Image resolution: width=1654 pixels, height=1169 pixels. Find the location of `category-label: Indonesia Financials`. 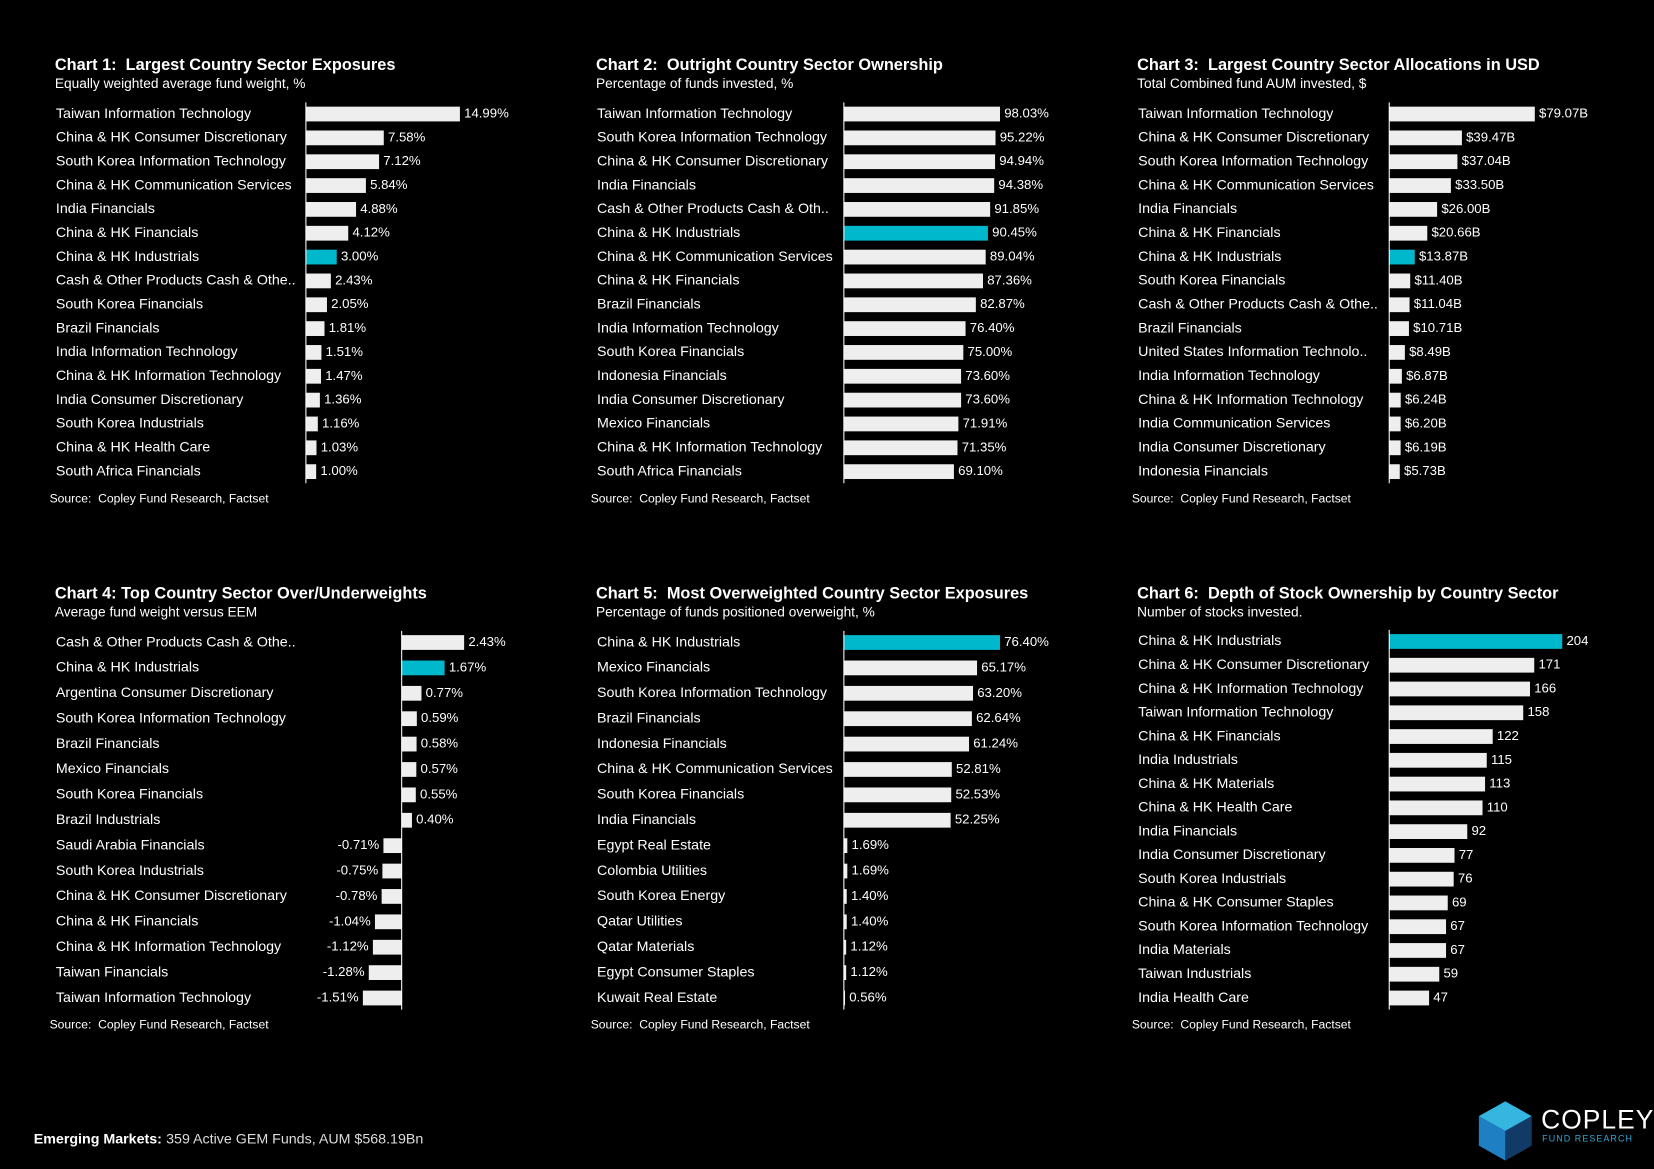

category-label: Indonesia Financials is located at coordinates (662, 744).